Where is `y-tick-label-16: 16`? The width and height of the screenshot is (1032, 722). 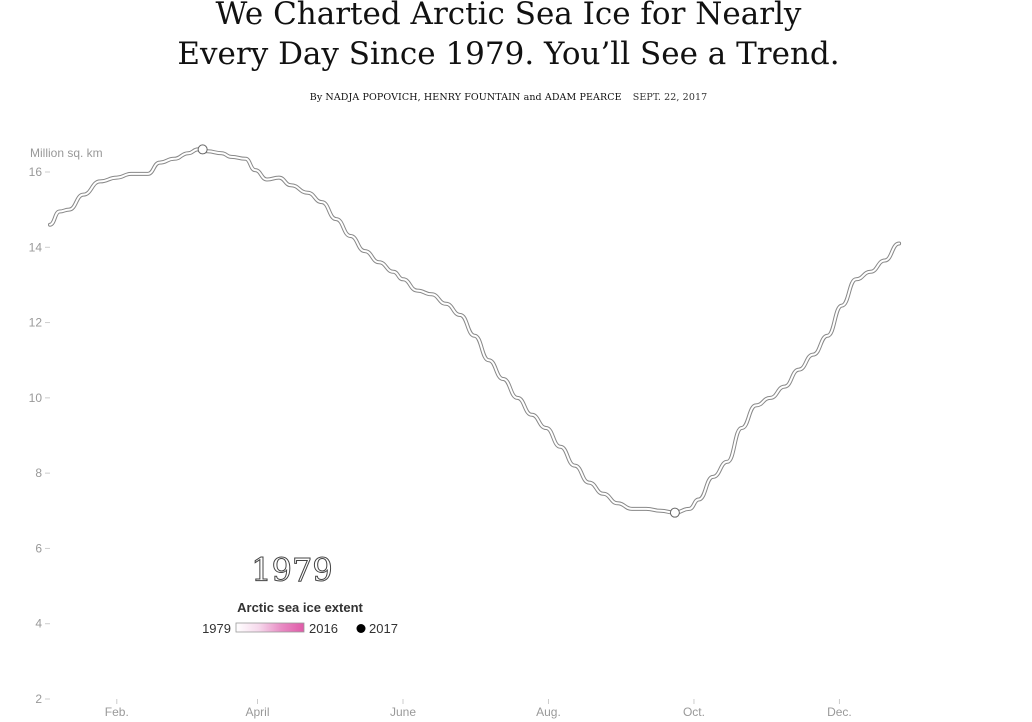 y-tick-label-16: 16 is located at coordinates (36, 172).